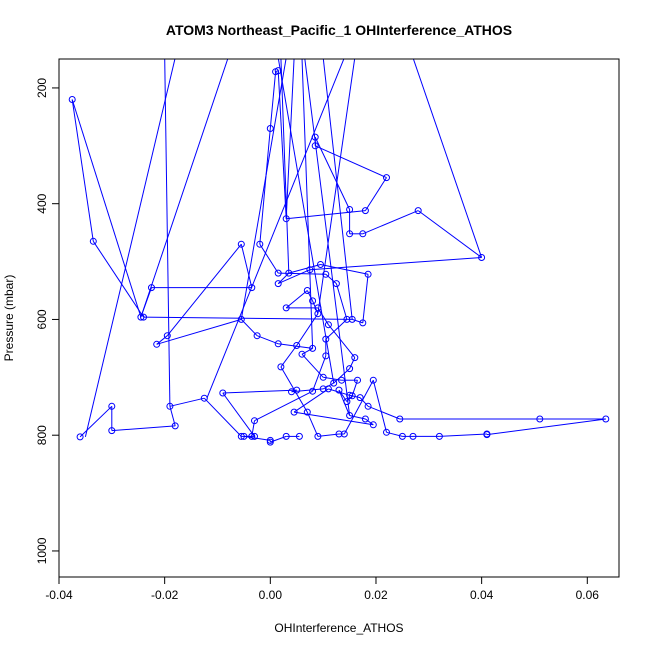 The height and width of the screenshot is (650, 650). Describe the element at coordinates (376, 595) in the screenshot. I see `x-tick-label: 0.02` at that location.